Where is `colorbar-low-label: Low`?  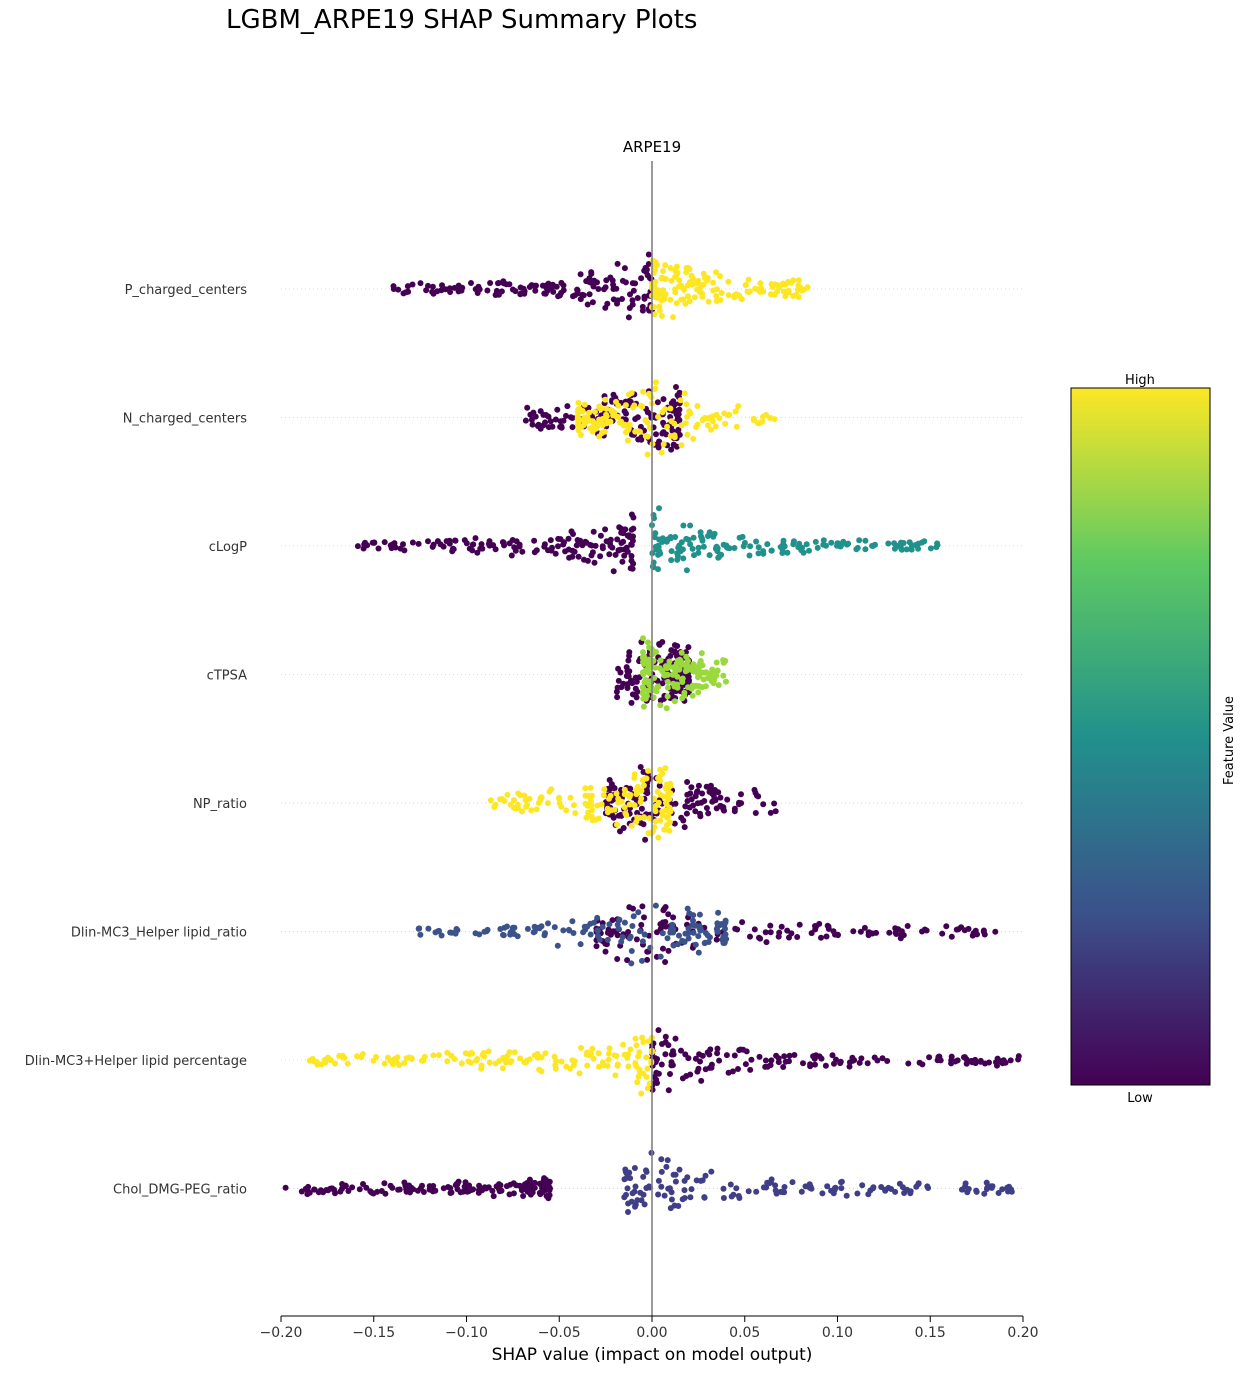
colorbar-low-label: Low is located at coordinates (1140, 1098).